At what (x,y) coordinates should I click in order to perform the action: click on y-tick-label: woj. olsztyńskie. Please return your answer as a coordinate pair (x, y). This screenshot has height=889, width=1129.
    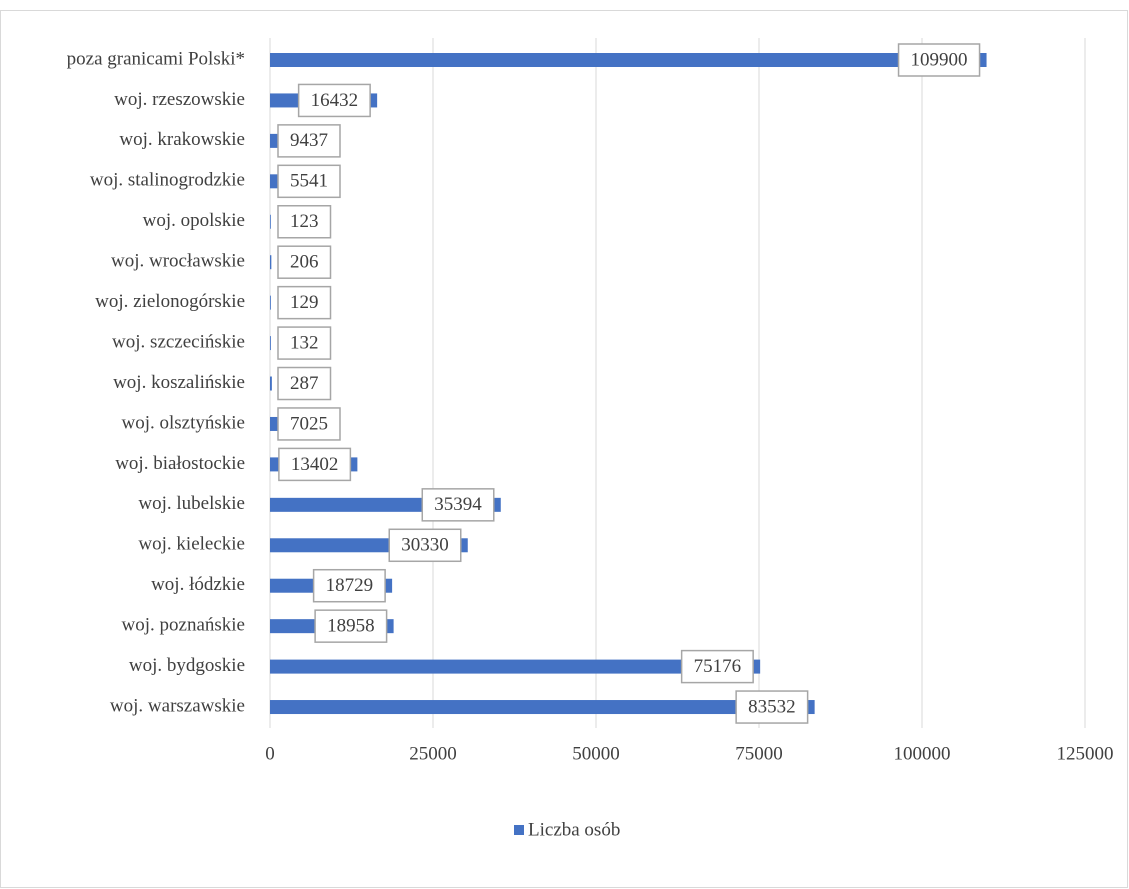
    Looking at the image, I should click on (184, 422).